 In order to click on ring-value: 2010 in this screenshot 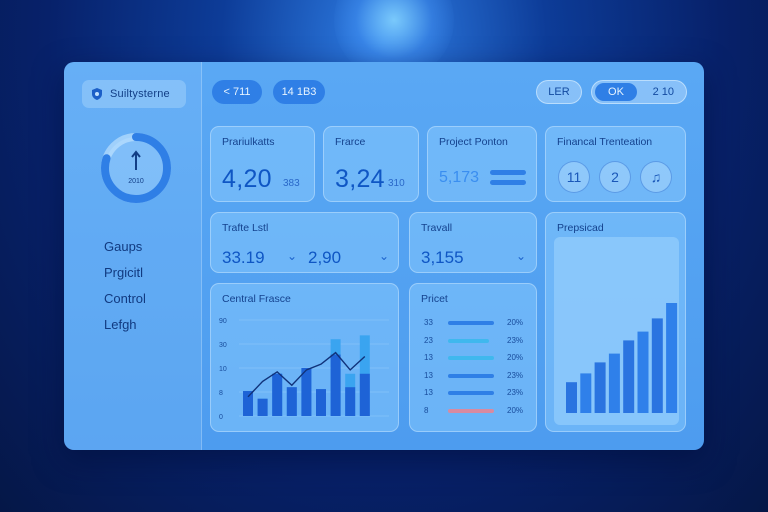, I will do `click(136, 181)`.